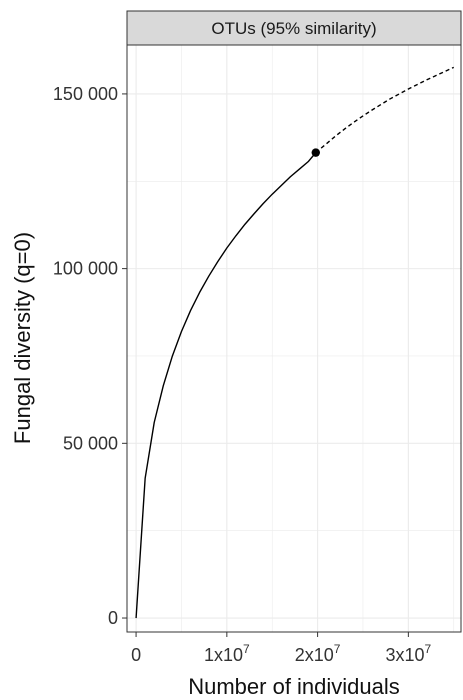 This screenshot has height=700, width=463. Describe the element at coordinates (113, 618) in the screenshot. I see `y-tick-label: 0` at that location.